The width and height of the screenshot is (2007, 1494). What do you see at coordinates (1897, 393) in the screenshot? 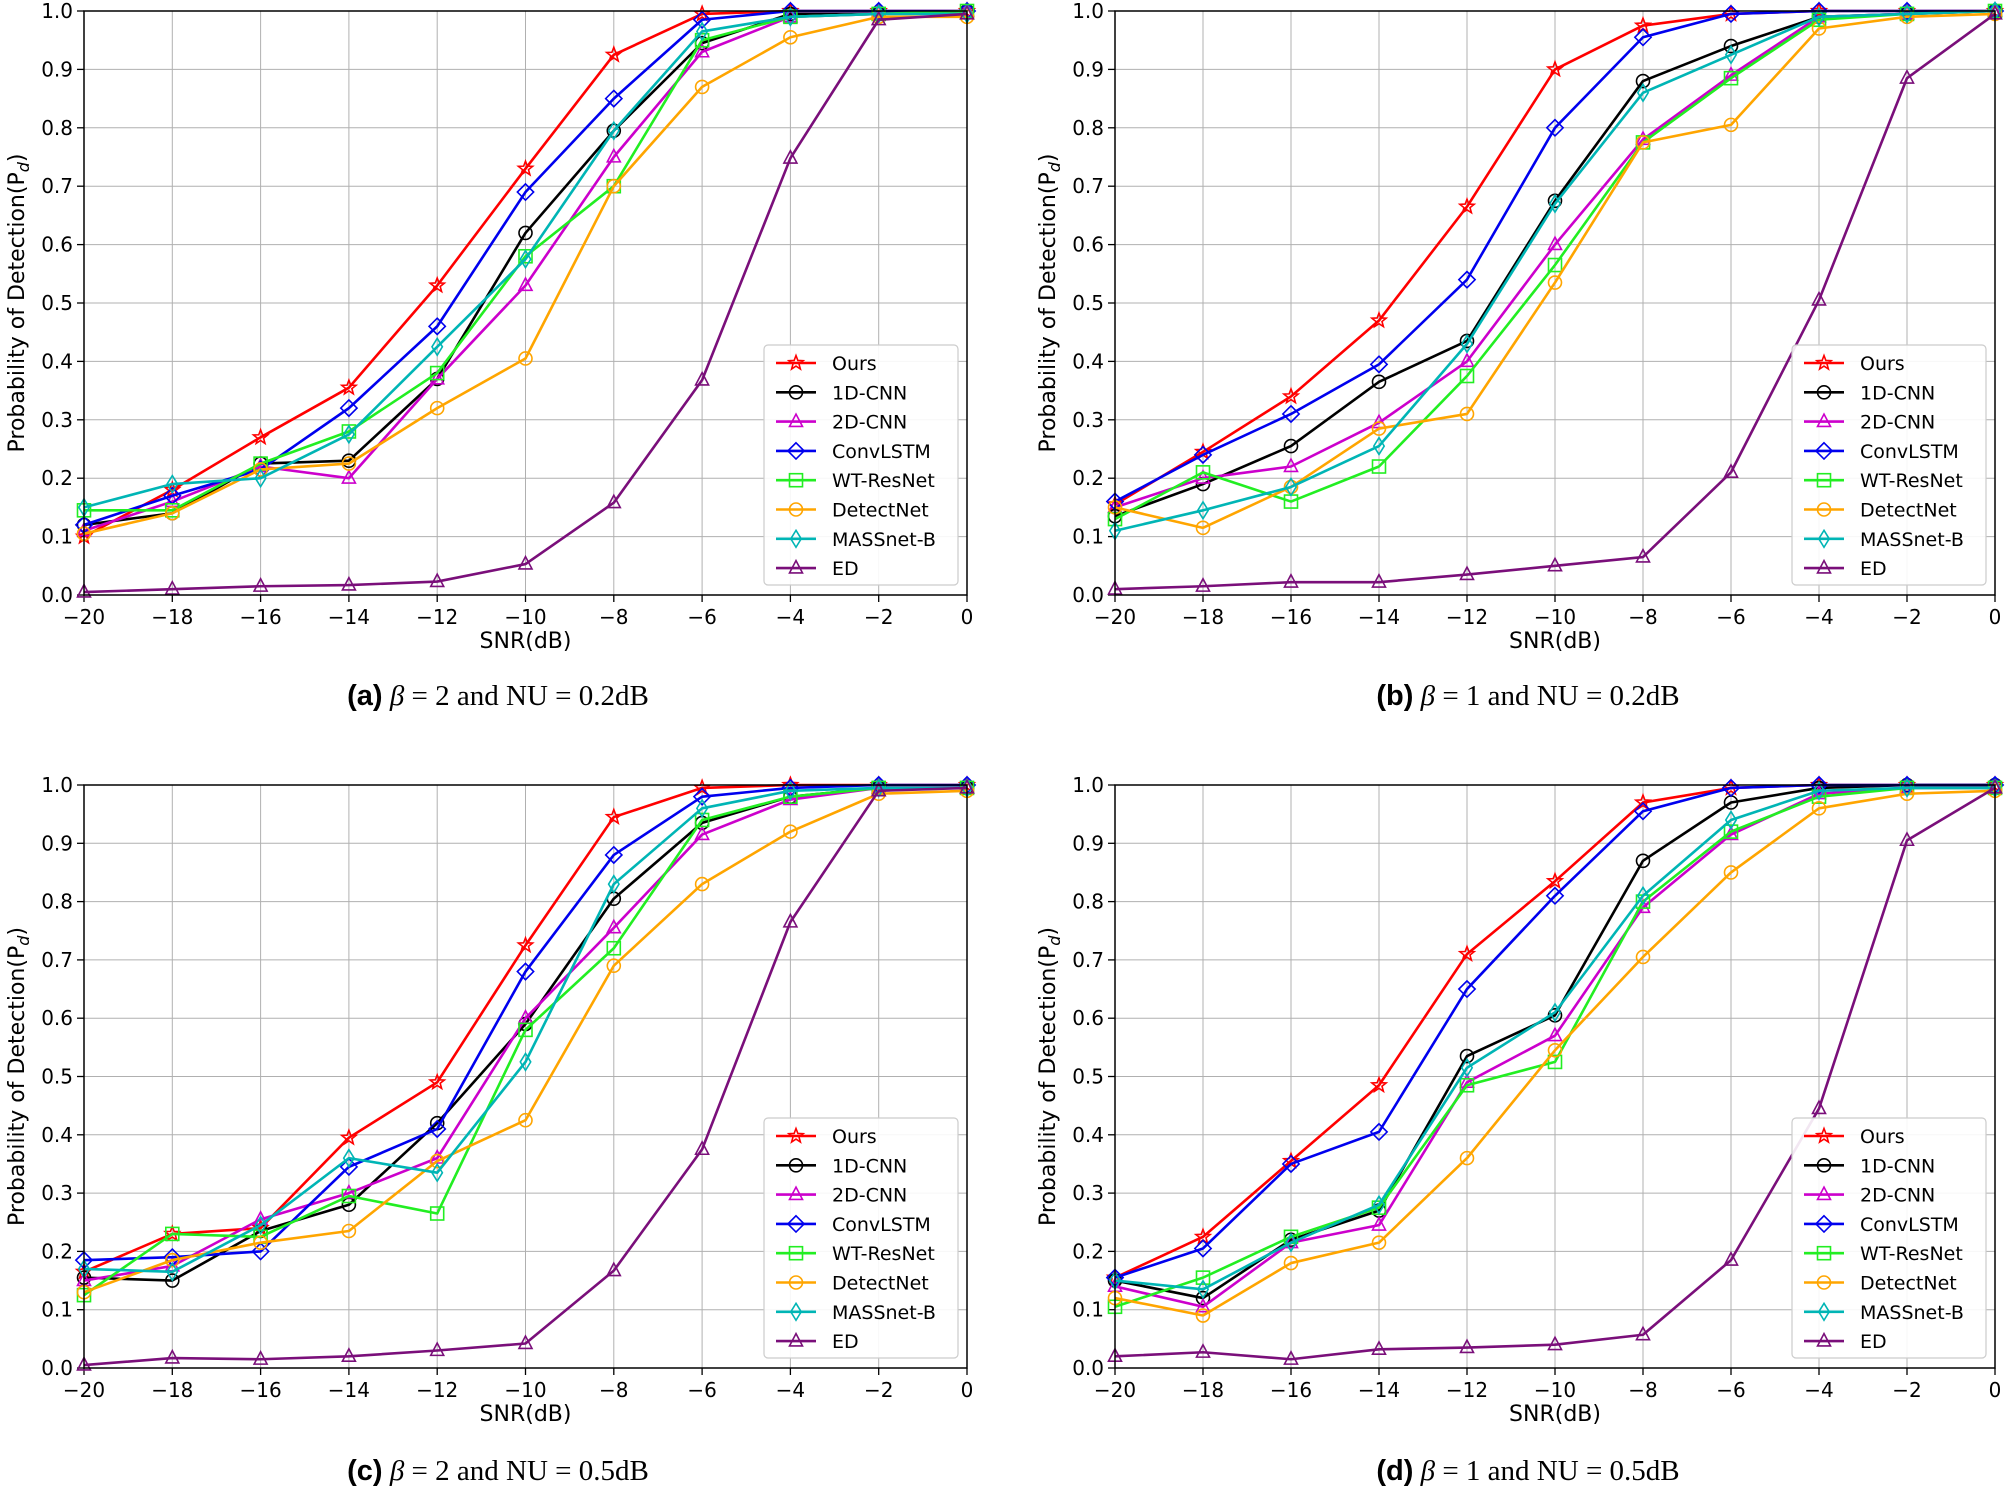
I see `legend-label: 1D-CNN` at bounding box center [1897, 393].